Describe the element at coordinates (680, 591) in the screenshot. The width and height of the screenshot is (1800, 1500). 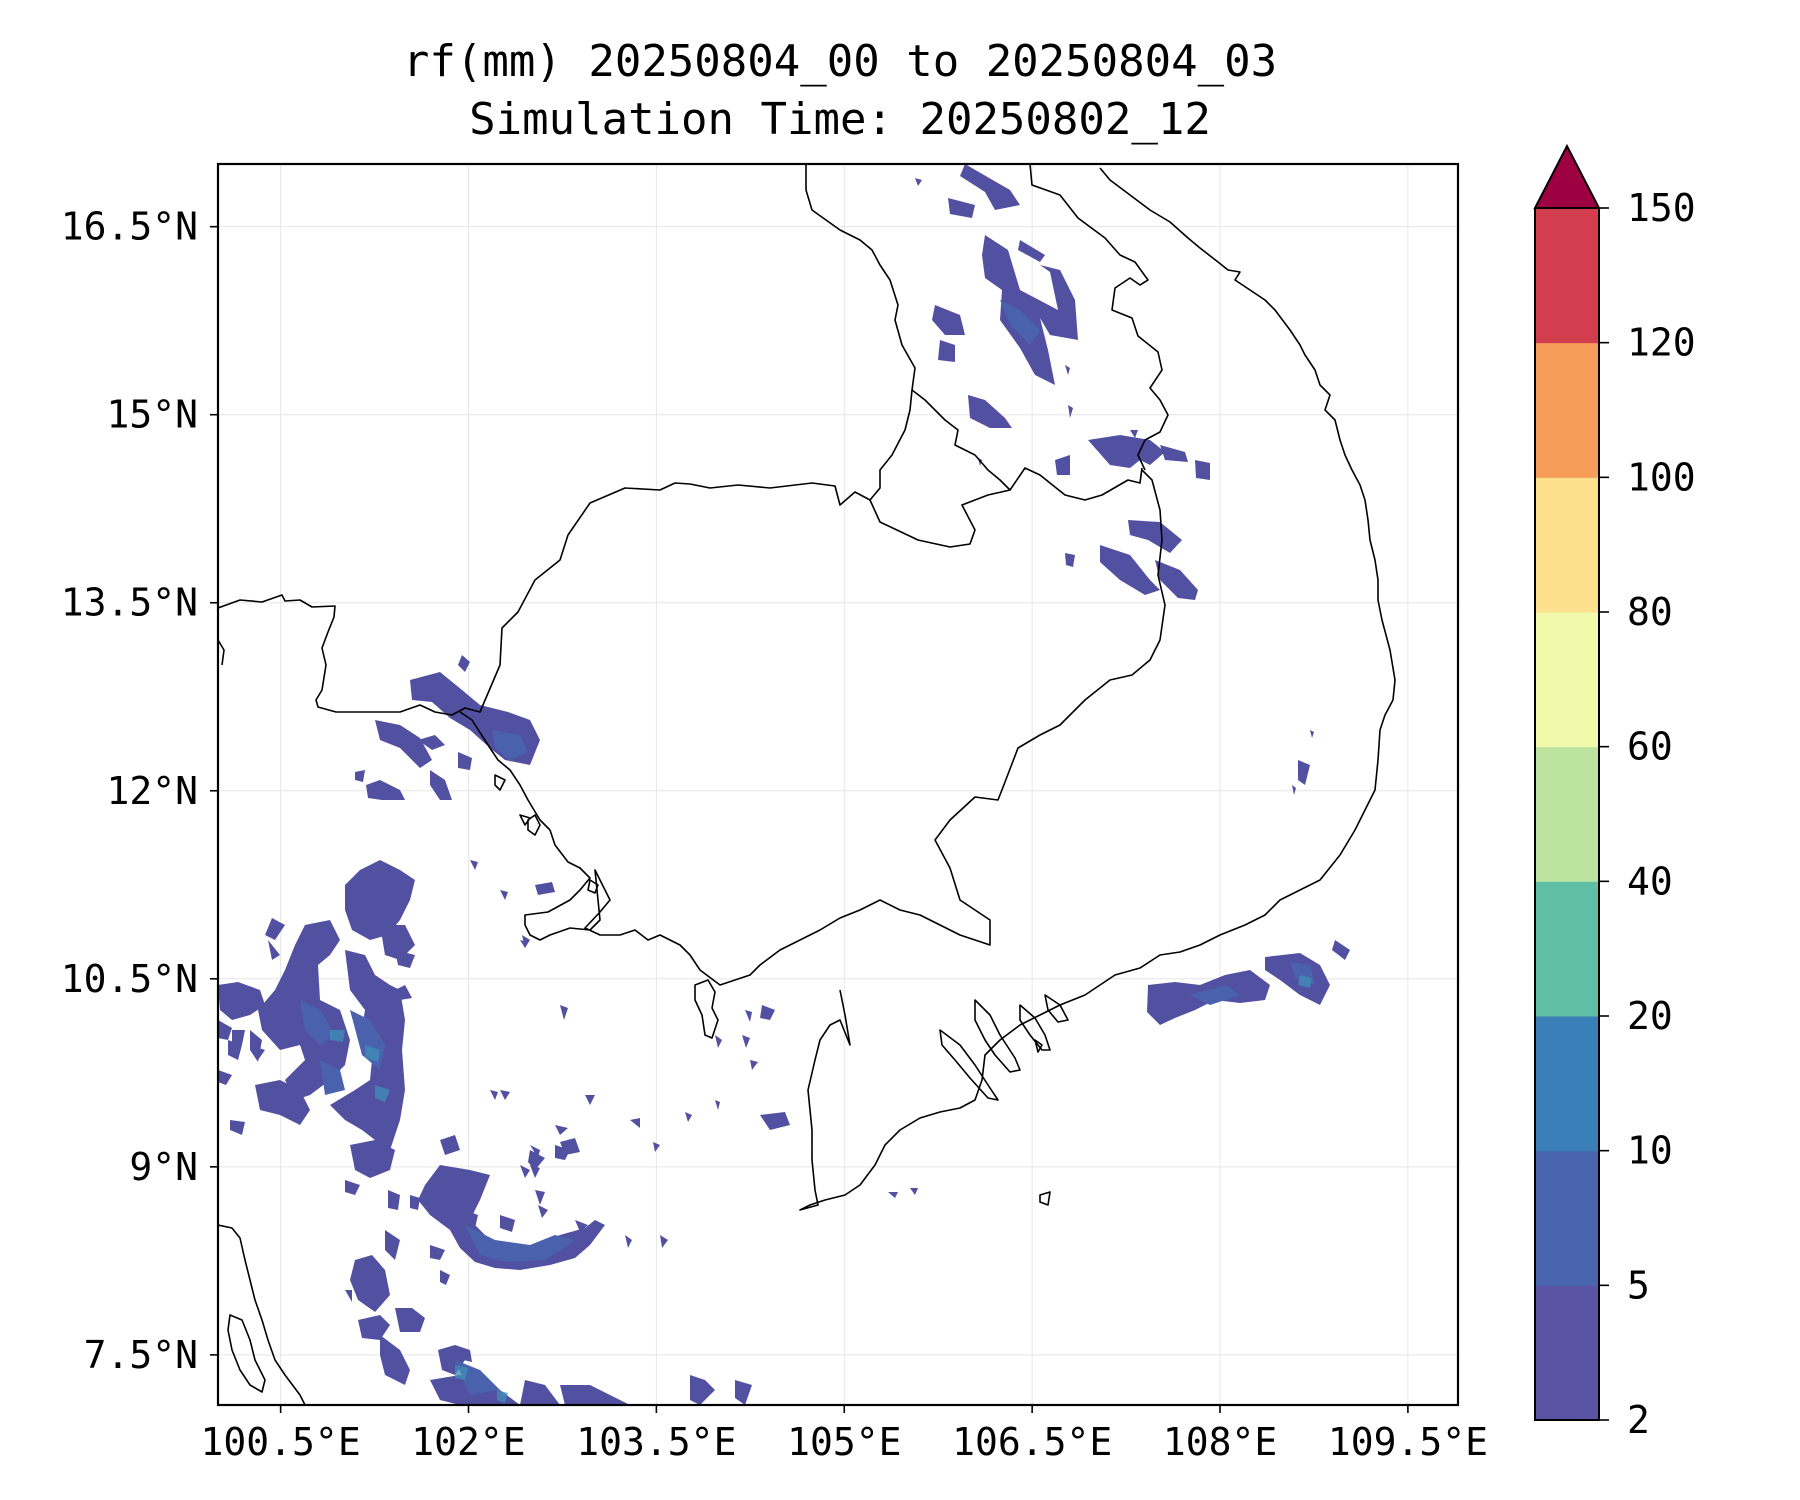
I see `thai-cambodia-border` at that location.